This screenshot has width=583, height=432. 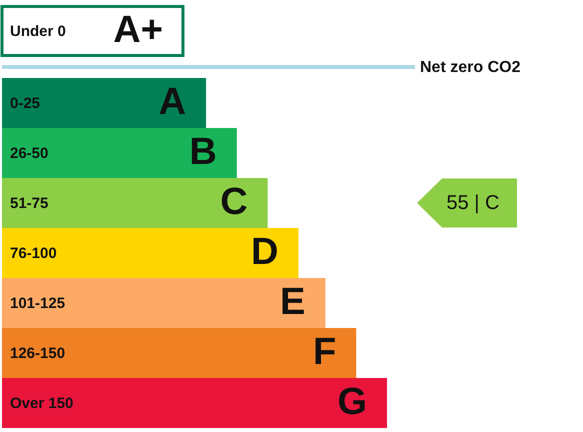 What do you see at coordinates (38, 31) in the screenshot?
I see `y-tick-label: Under 0` at bounding box center [38, 31].